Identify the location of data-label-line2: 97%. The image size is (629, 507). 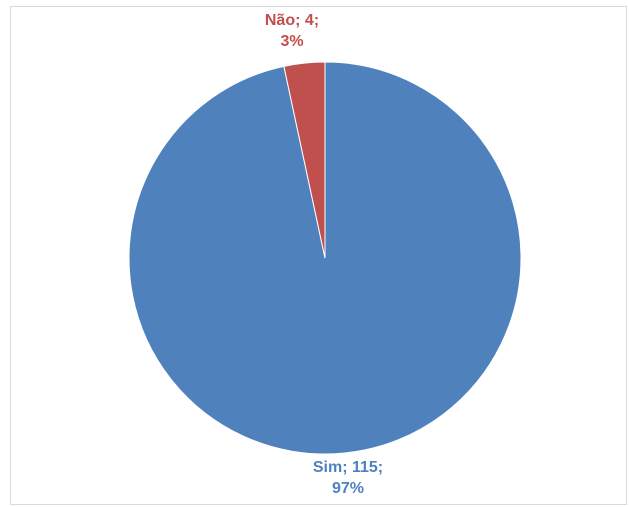
(348, 488).